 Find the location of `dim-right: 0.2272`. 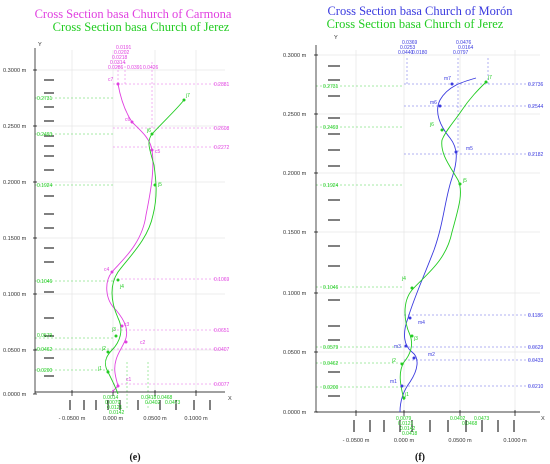

dim-right: 0.2272 is located at coordinates (222, 148).